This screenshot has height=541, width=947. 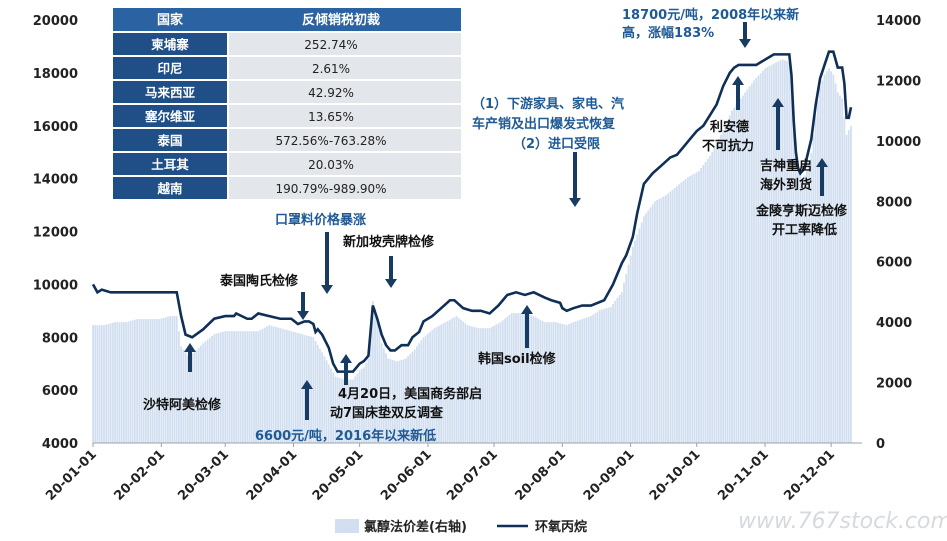 What do you see at coordinates (898, 233) in the screenshot?
I see `right-axis-ticks: 0 2000 4000 6000 8000 10000 12000 14000` at bounding box center [898, 233].